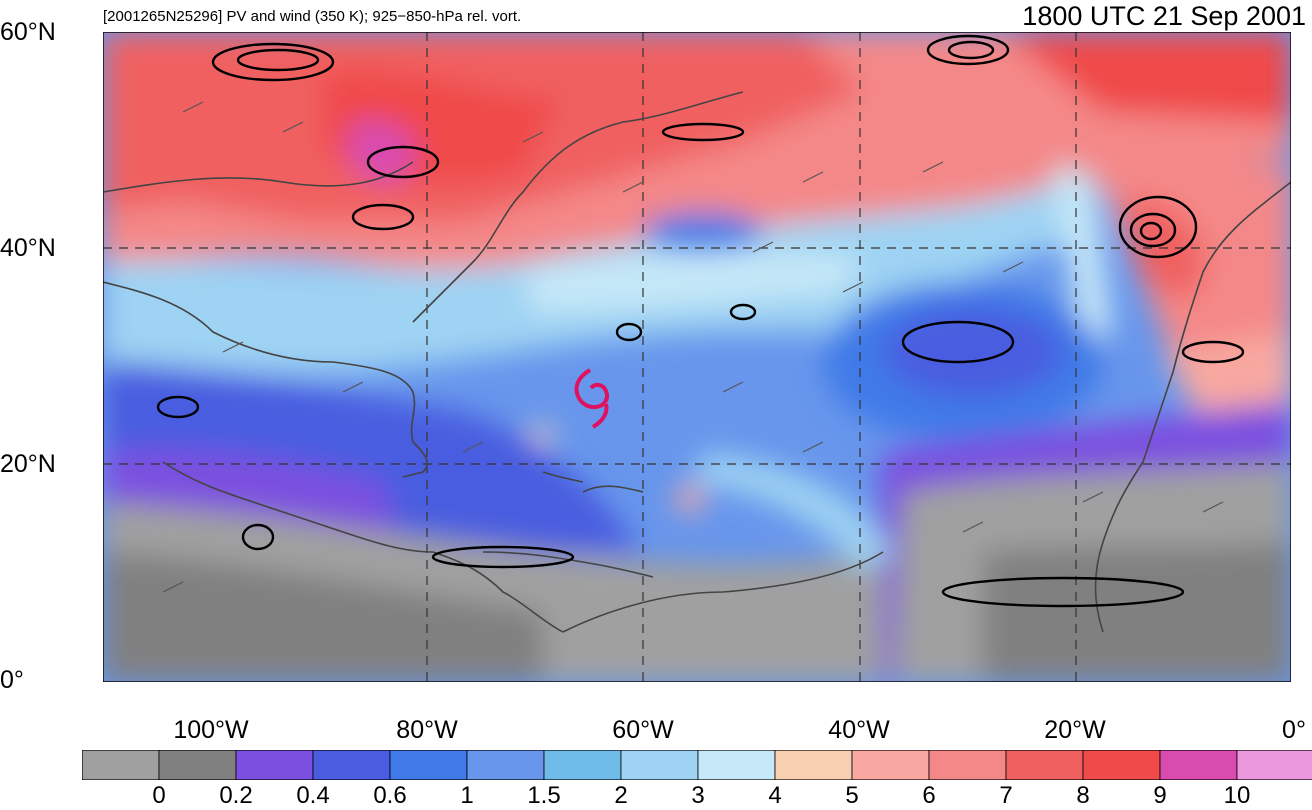 The image size is (1312, 810). I want to click on colorbar-tick-label: 4, so click(775, 795).